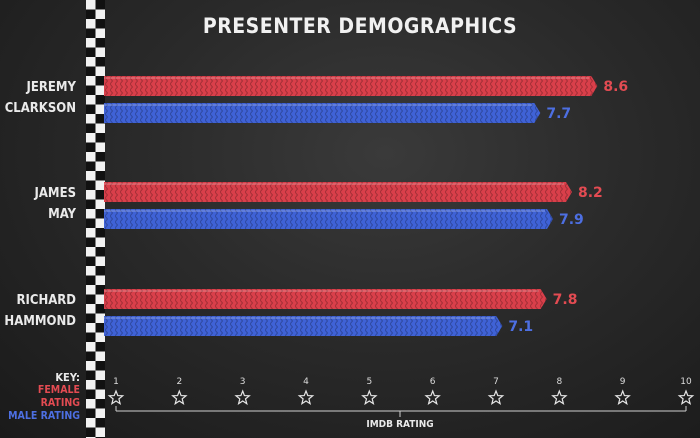  Describe the element at coordinates (46, 300) in the screenshot. I see `presenter-first-name: RICHARD` at that location.